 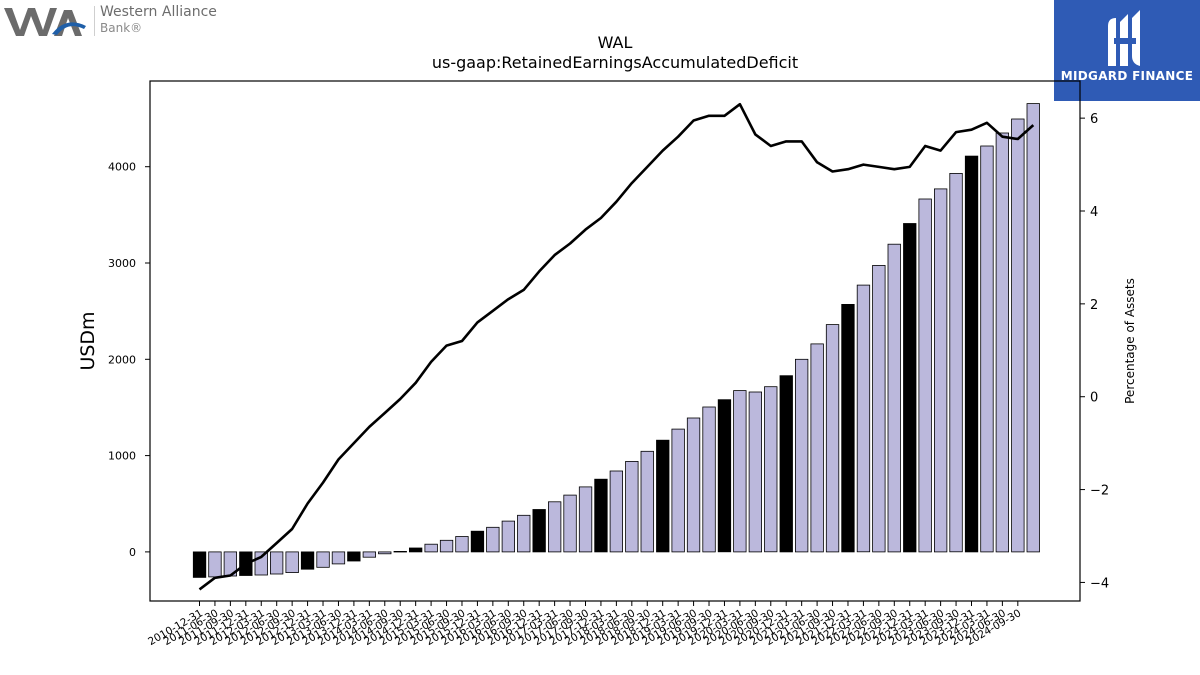 I want to click on logo-divider, so click(x=94, y=21).